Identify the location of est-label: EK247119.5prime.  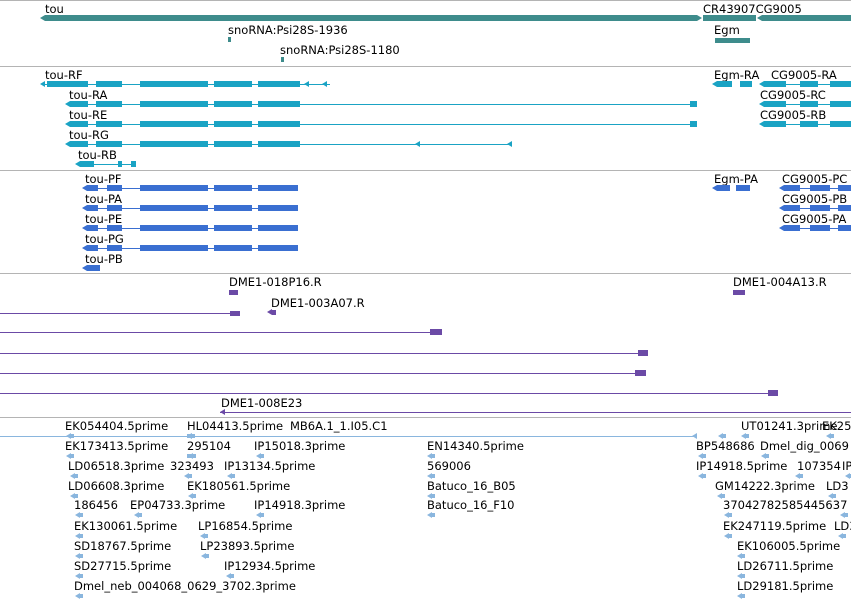
(775, 526).